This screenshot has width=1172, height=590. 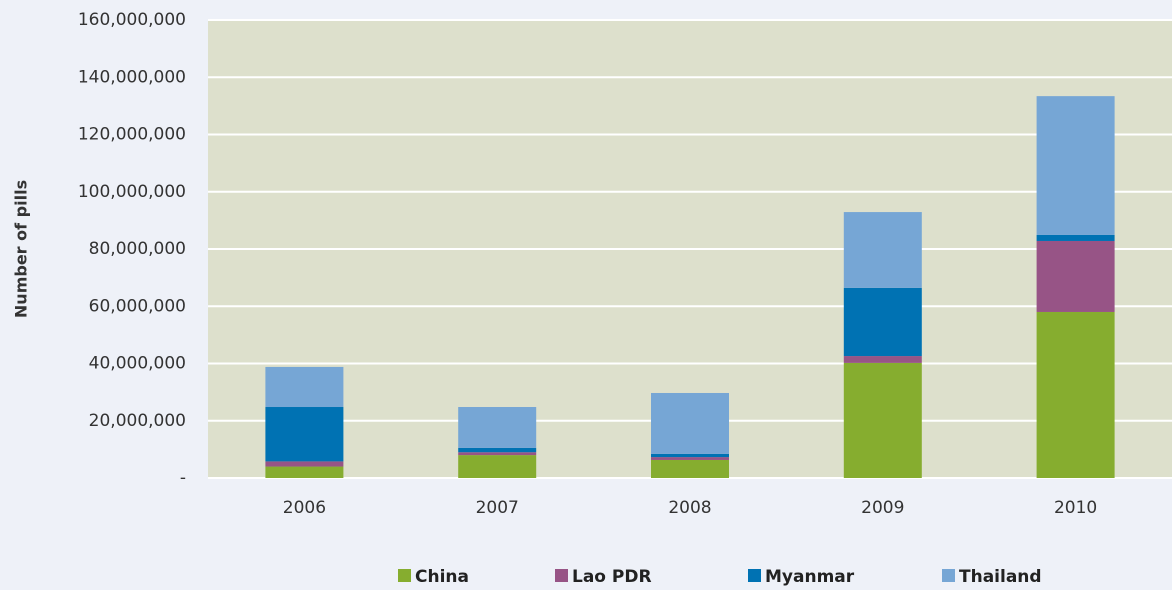 What do you see at coordinates (304, 508) in the screenshot?
I see `x-tick-label: 2006` at bounding box center [304, 508].